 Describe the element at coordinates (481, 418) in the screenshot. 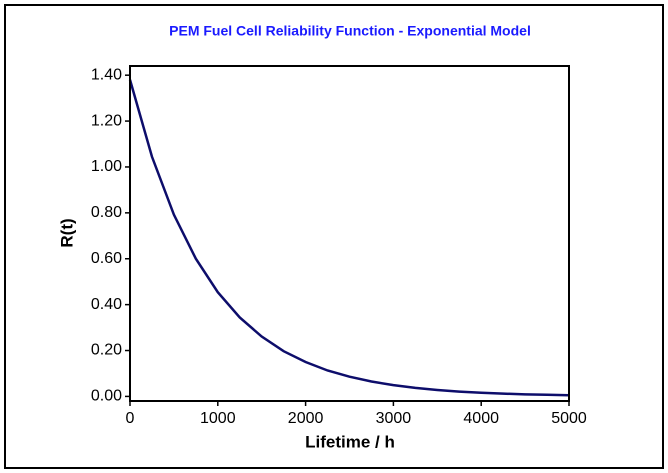

I see `x-tick-label: 4000` at that location.